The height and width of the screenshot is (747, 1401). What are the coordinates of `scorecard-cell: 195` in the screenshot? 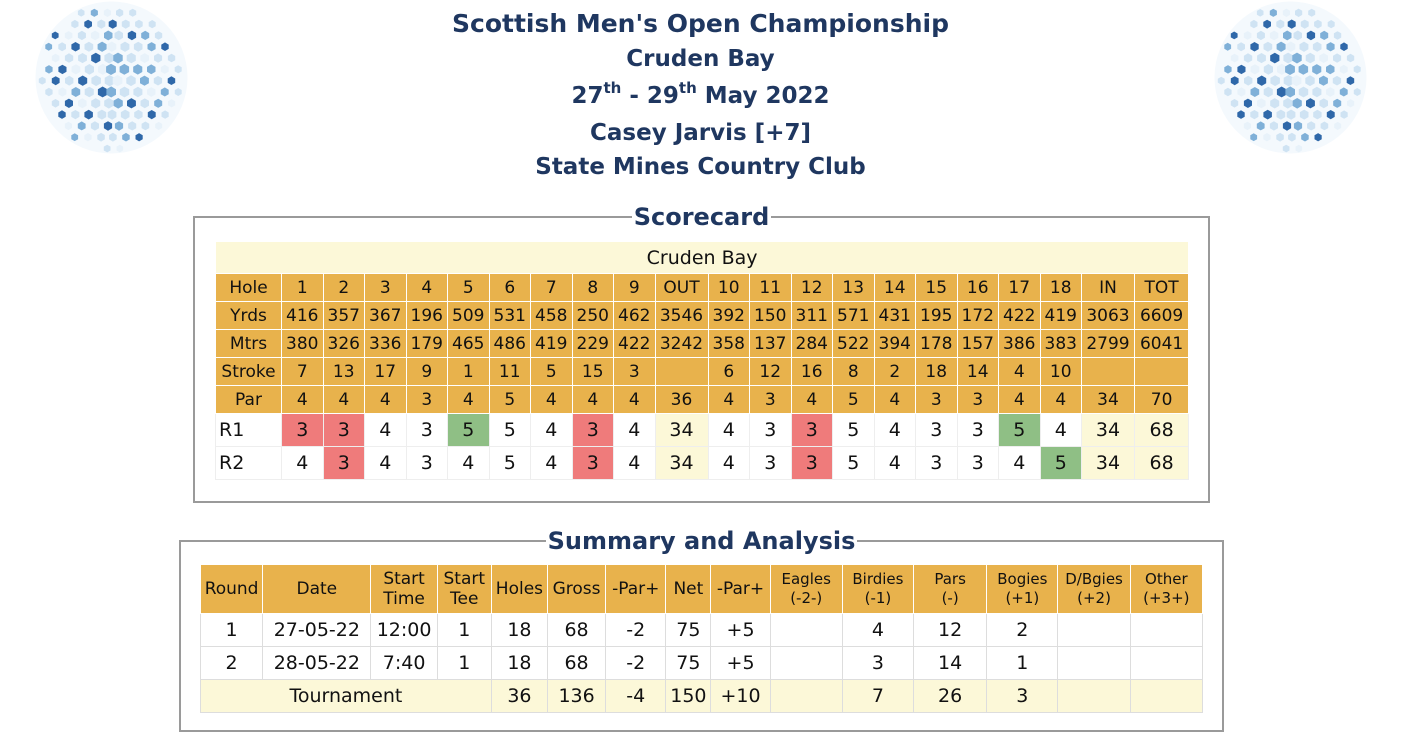 It's located at (936, 315).